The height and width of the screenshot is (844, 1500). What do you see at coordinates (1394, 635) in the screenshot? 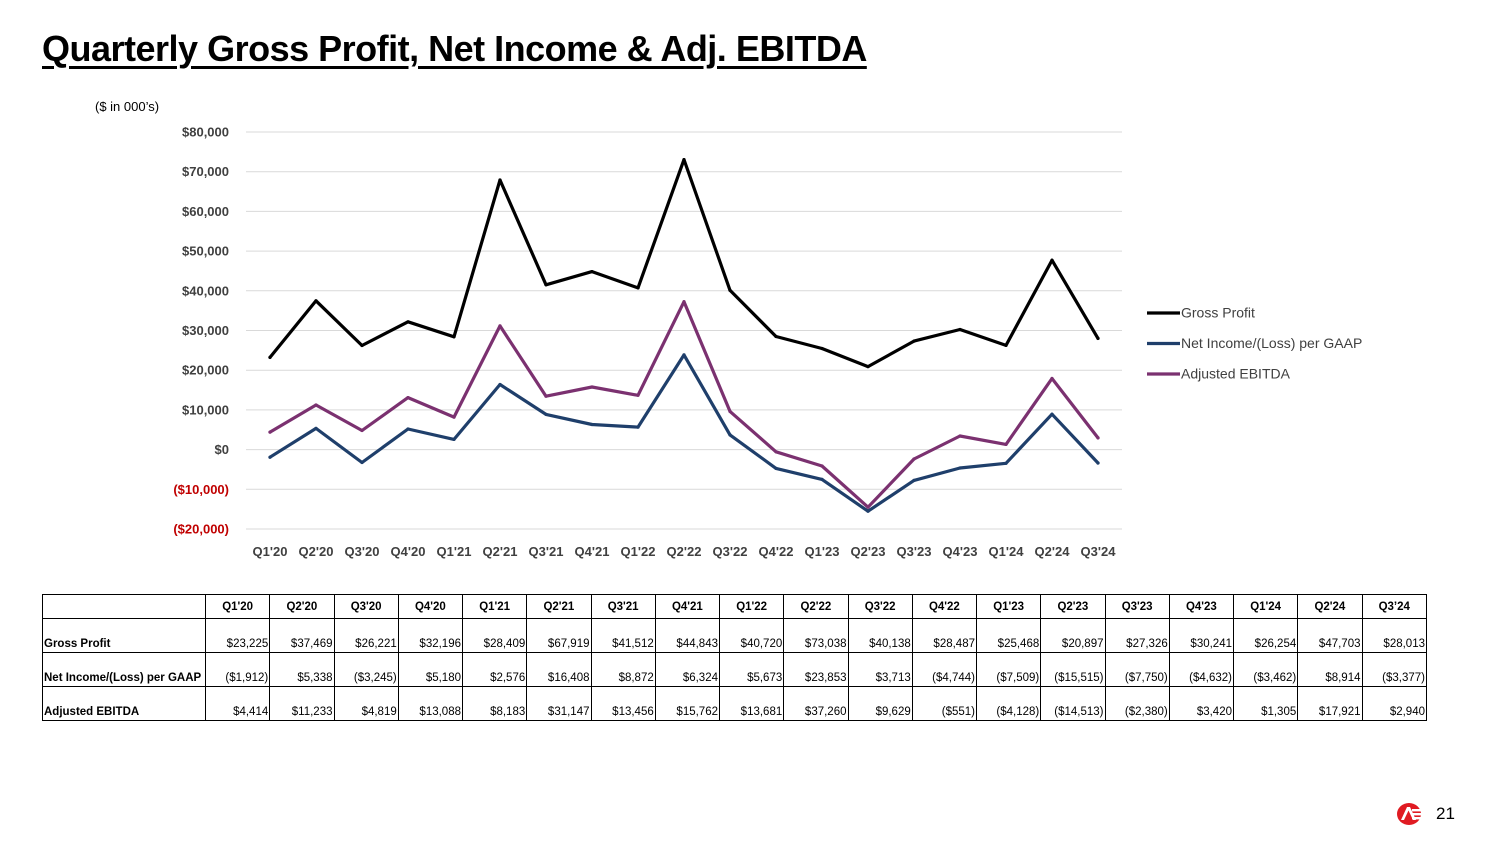
I see `table-cell: $28,013` at bounding box center [1394, 635].